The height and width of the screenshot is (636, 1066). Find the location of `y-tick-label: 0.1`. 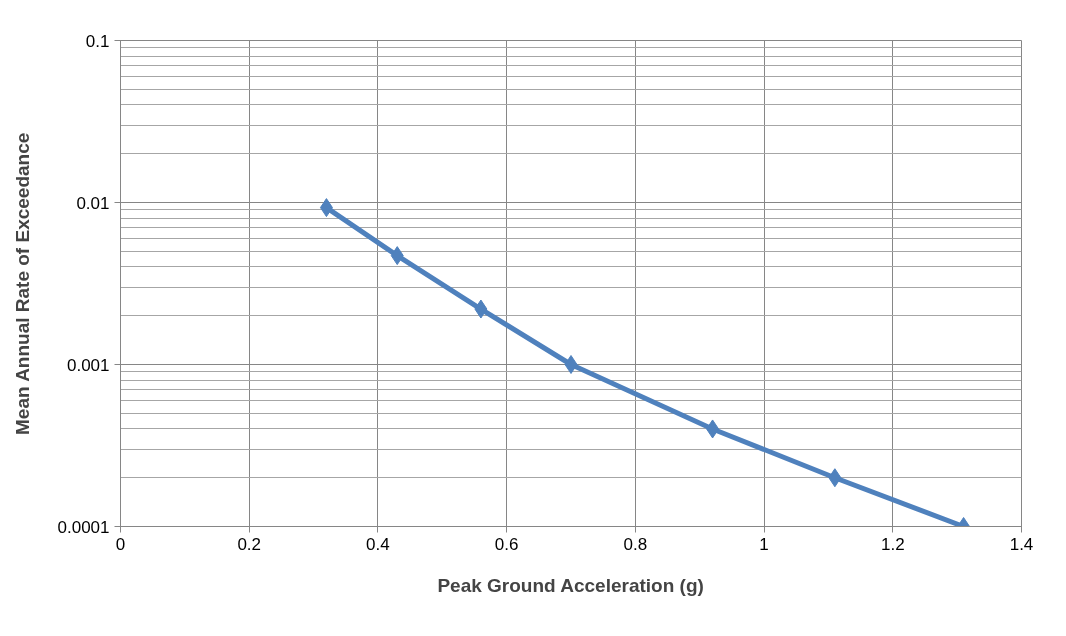

y-tick-label: 0.1 is located at coordinates (97, 41).